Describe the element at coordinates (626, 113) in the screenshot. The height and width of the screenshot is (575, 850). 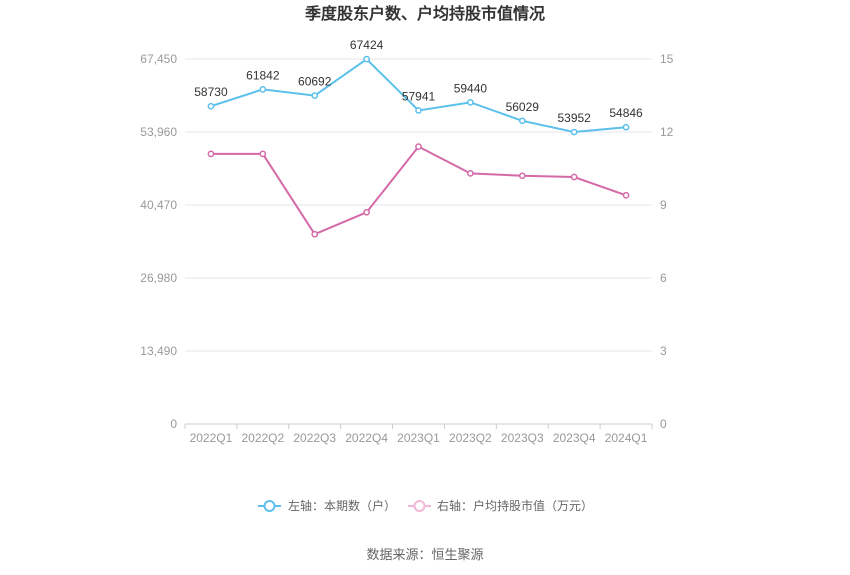
I see `data-label: 54846` at that location.